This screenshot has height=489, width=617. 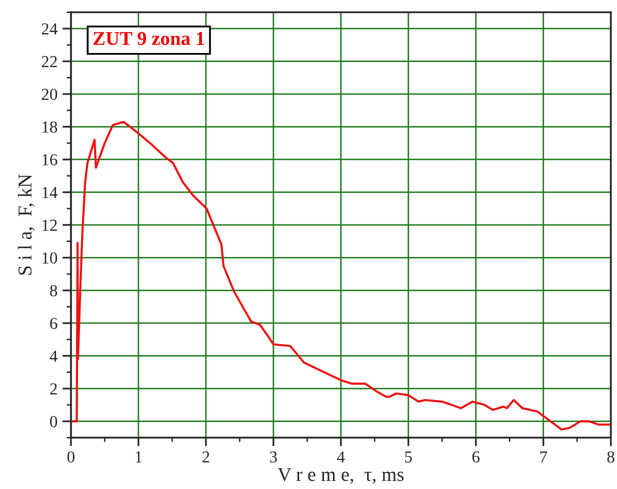 I want to click on y-tick-label: 20, so click(x=50, y=94).